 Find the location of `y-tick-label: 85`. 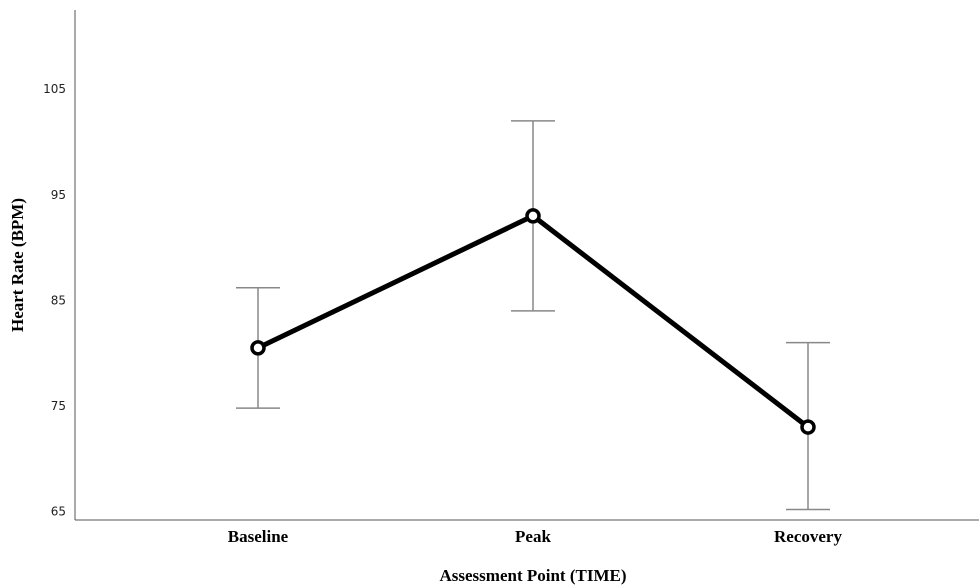

y-tick-label: 85 is located at coordinates (58, 300).